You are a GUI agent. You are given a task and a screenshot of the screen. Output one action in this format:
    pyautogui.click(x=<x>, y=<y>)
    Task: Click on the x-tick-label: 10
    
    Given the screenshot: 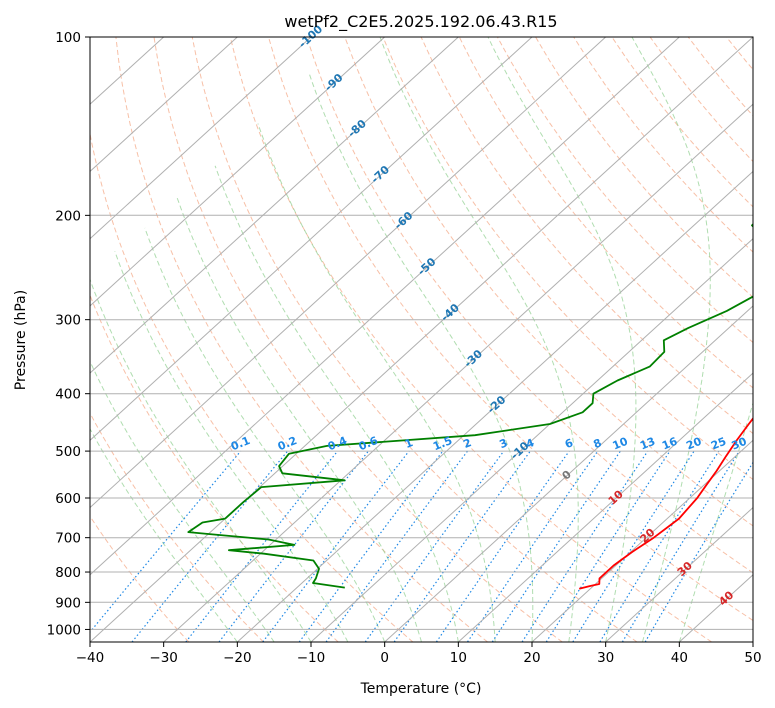 What is the action you would take?
    pyautogui.click(x=458, y=658)
    